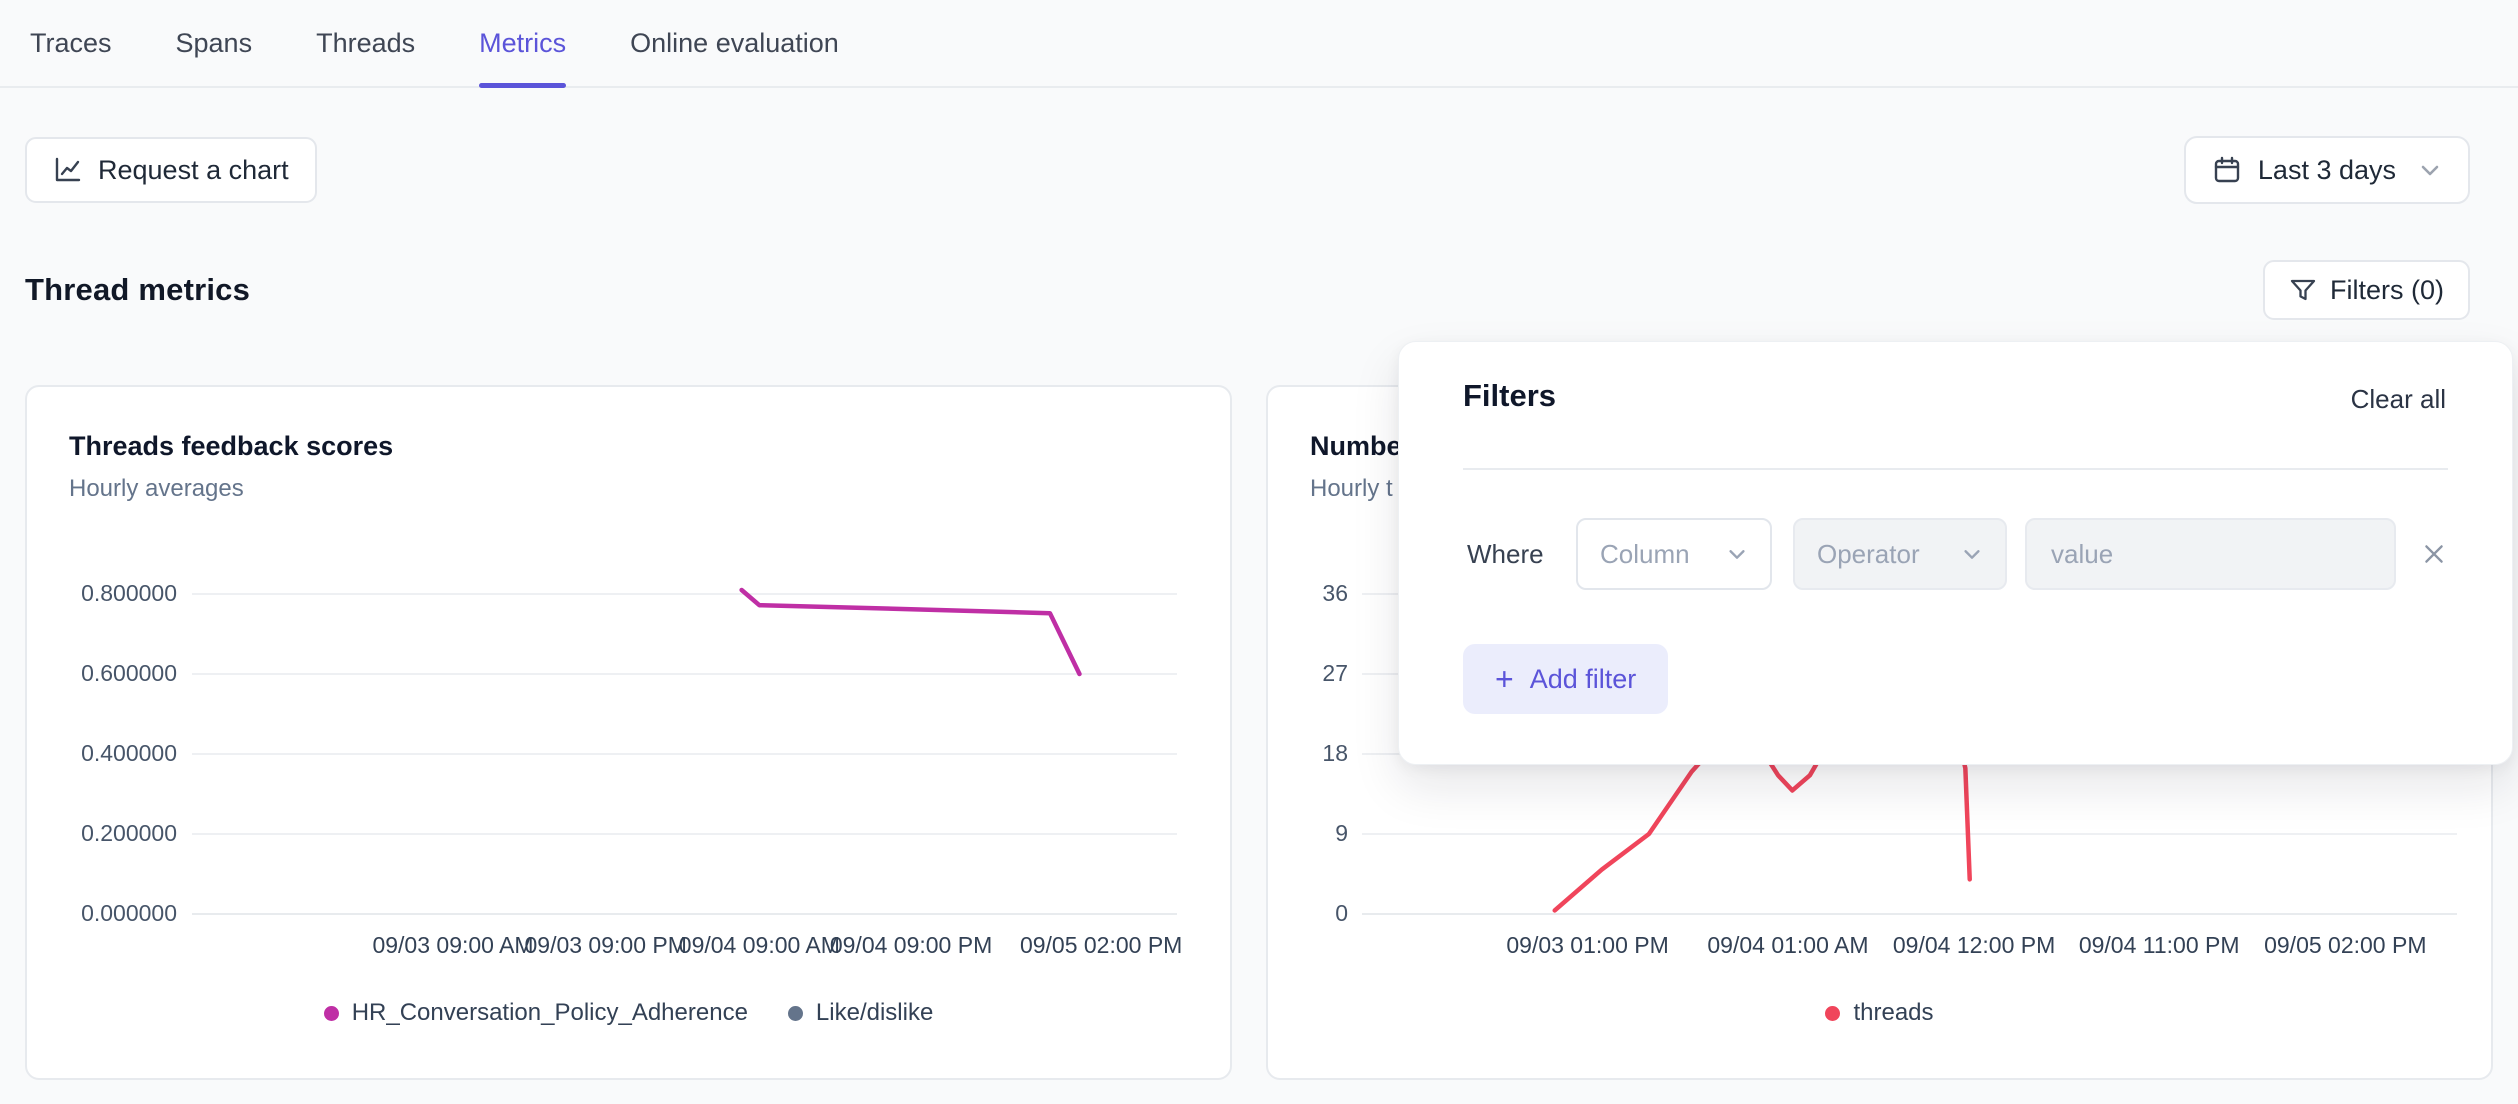 Image resolution: width=2518 pixels, height=1104 pixels. I want to click on y-axis-tick-label: 0.800000, so click(129, 593).